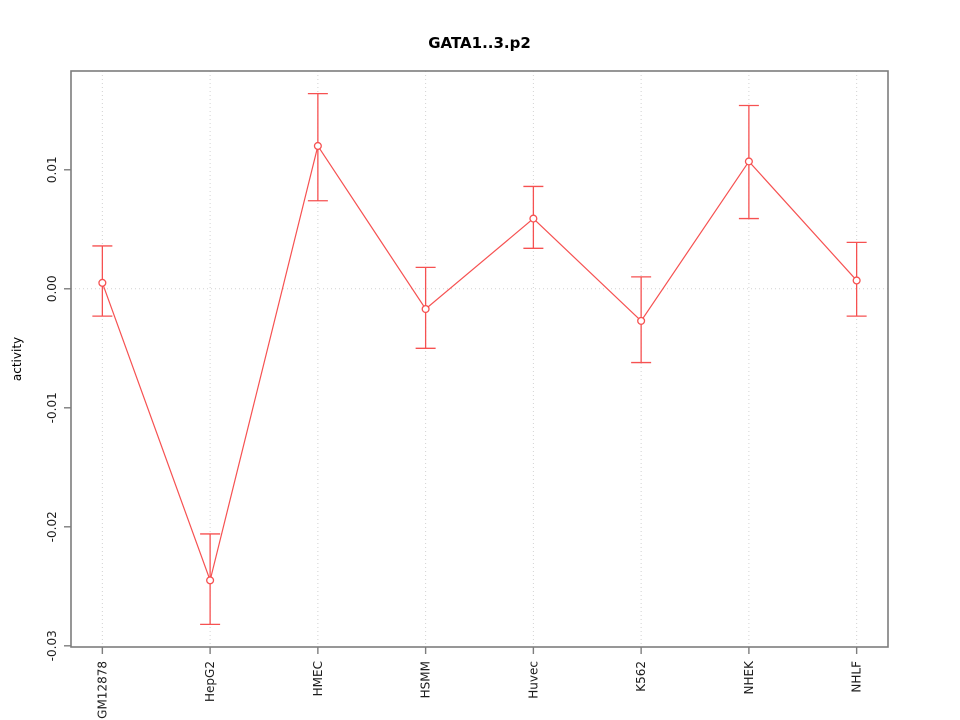  What do you see at coordinates (426, 679) in the screenshot?
I see `x-tick-label: HSMM` at bounding box center [426, 679].